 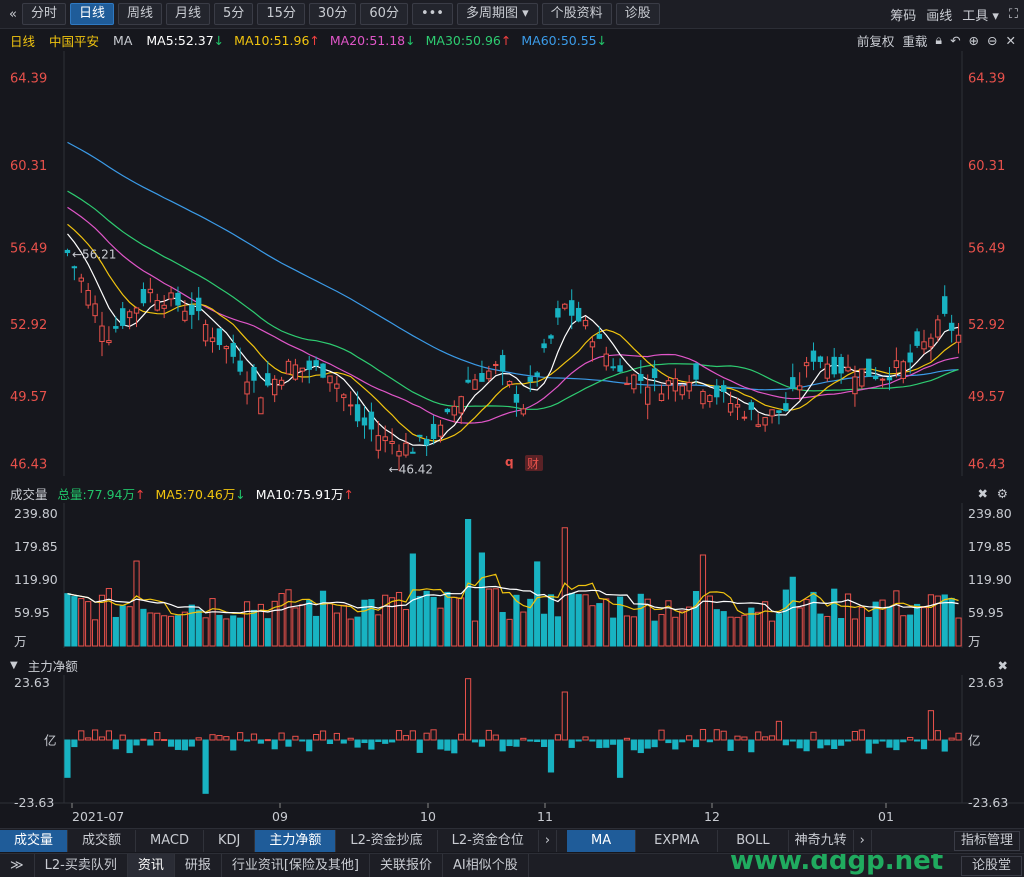 I want to click on tab-5min: 5分, so click(x=234, y=14).